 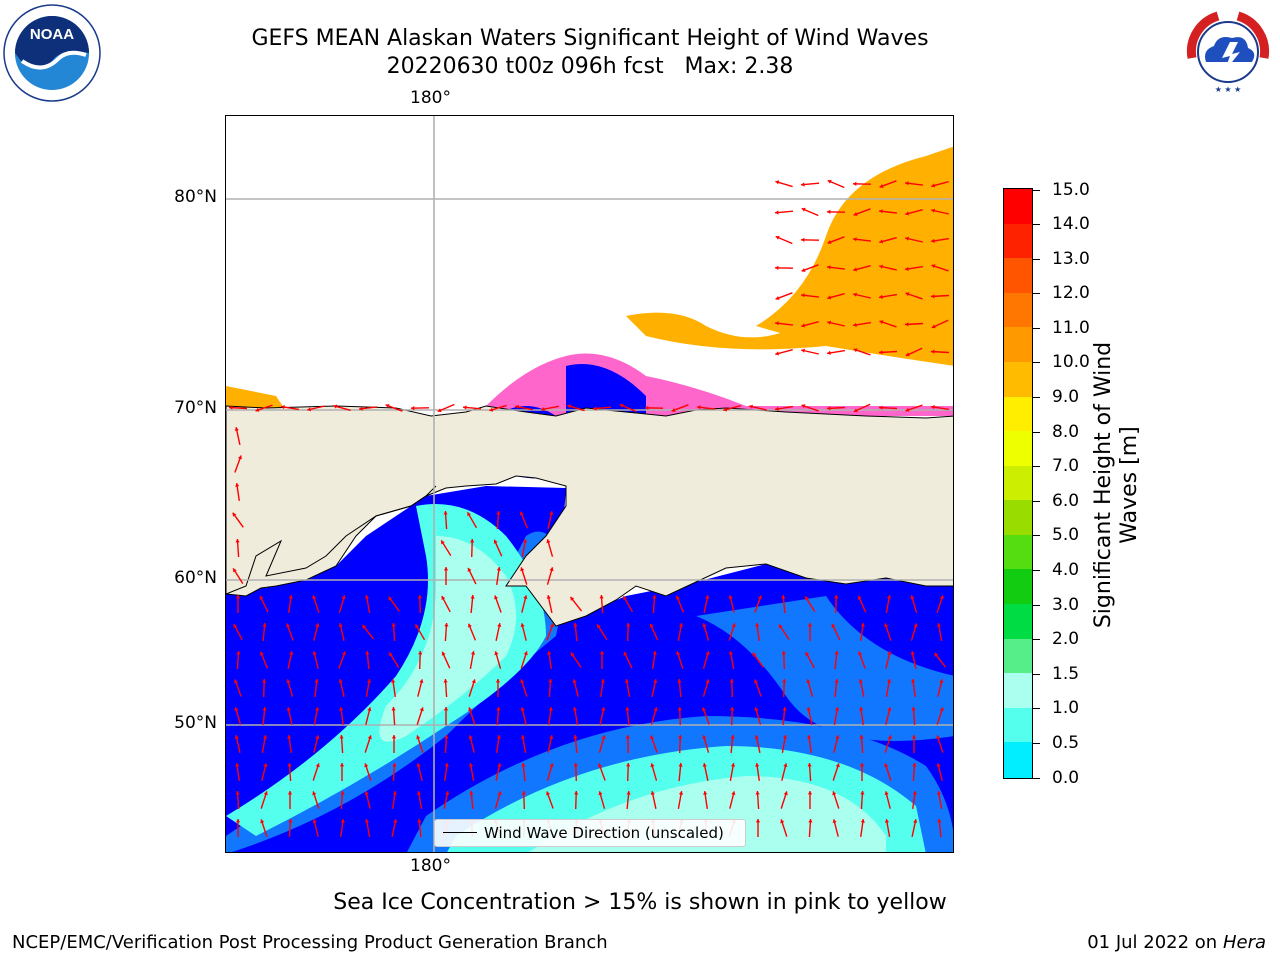 What do you see at coordinates (52, 34) in the screenshot?
I see `noaa-logo-text: NOAA` at bounding box center [52, 34].